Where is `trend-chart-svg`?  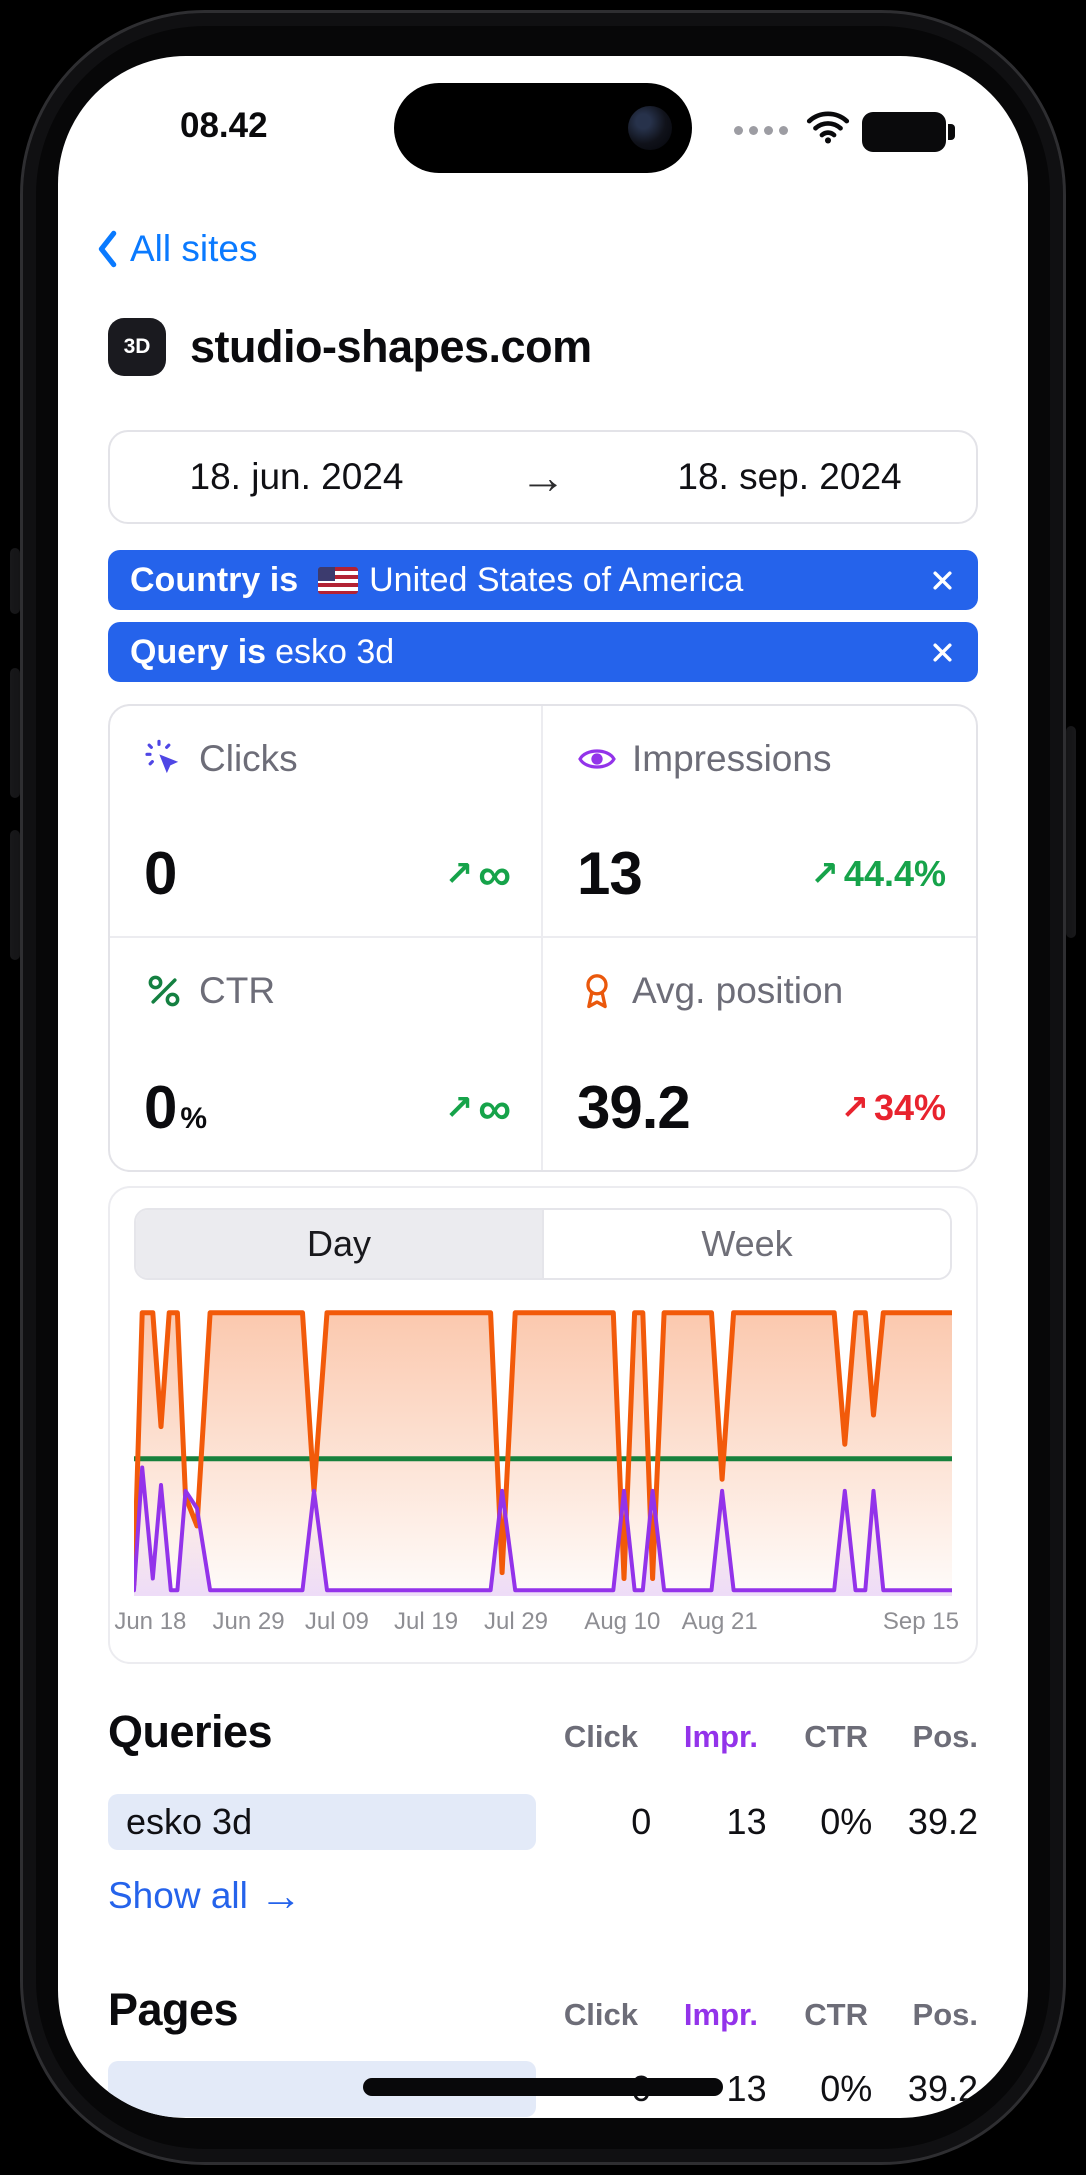 trend-chart-svg is located at coordinates (543, 1453).